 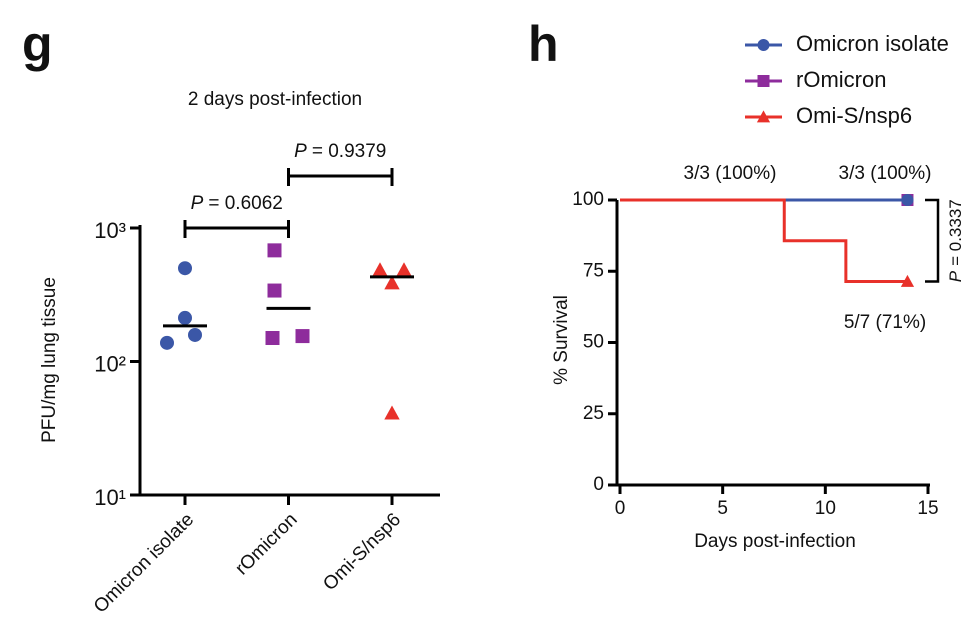 What do you see at coordinates (772, 343) in the screenshot?
I see `axis` at bounding box center [772, 343].